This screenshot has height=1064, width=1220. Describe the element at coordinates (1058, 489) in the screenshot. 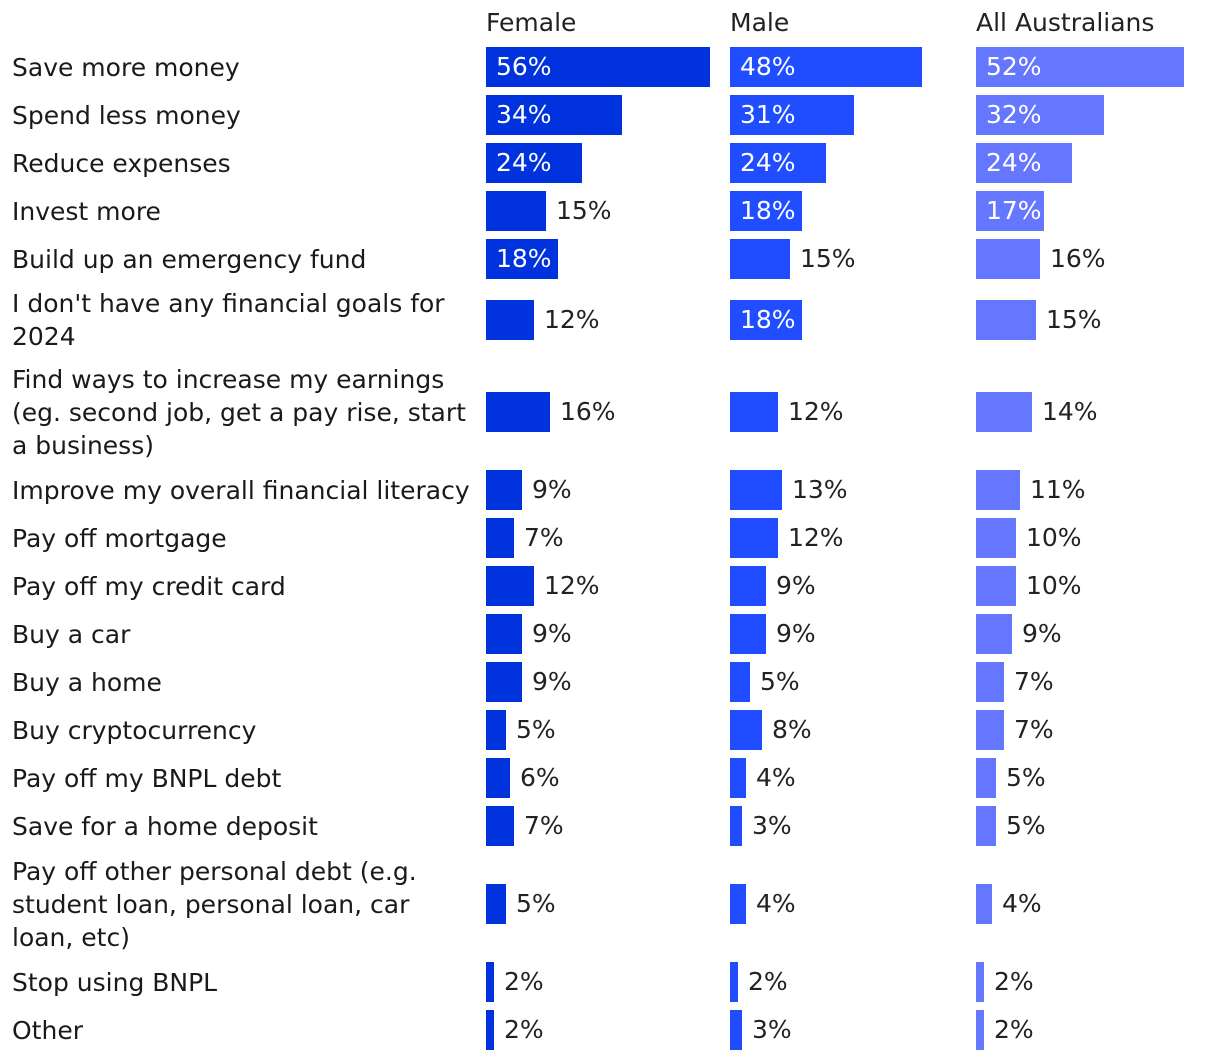

I see `data-label: 11%` at that location.